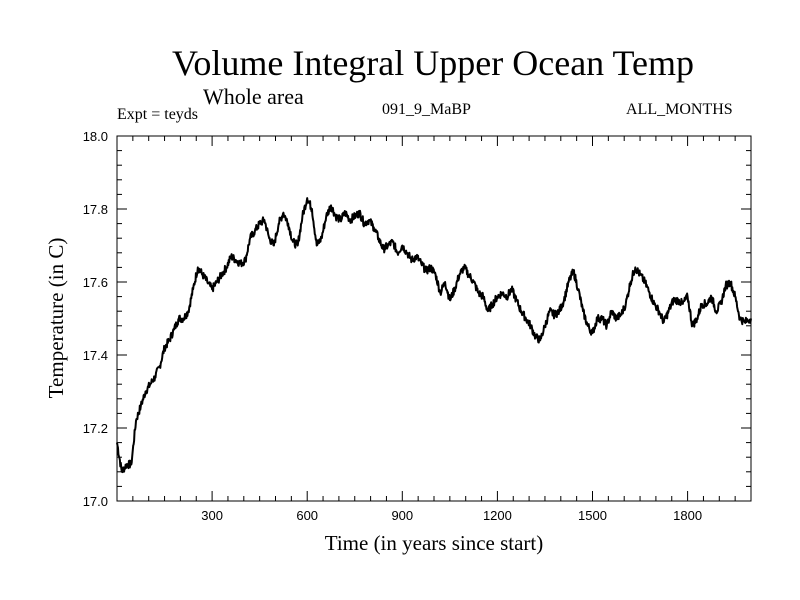  I want to click on x-tick-label: 1800, so click(687, 515).